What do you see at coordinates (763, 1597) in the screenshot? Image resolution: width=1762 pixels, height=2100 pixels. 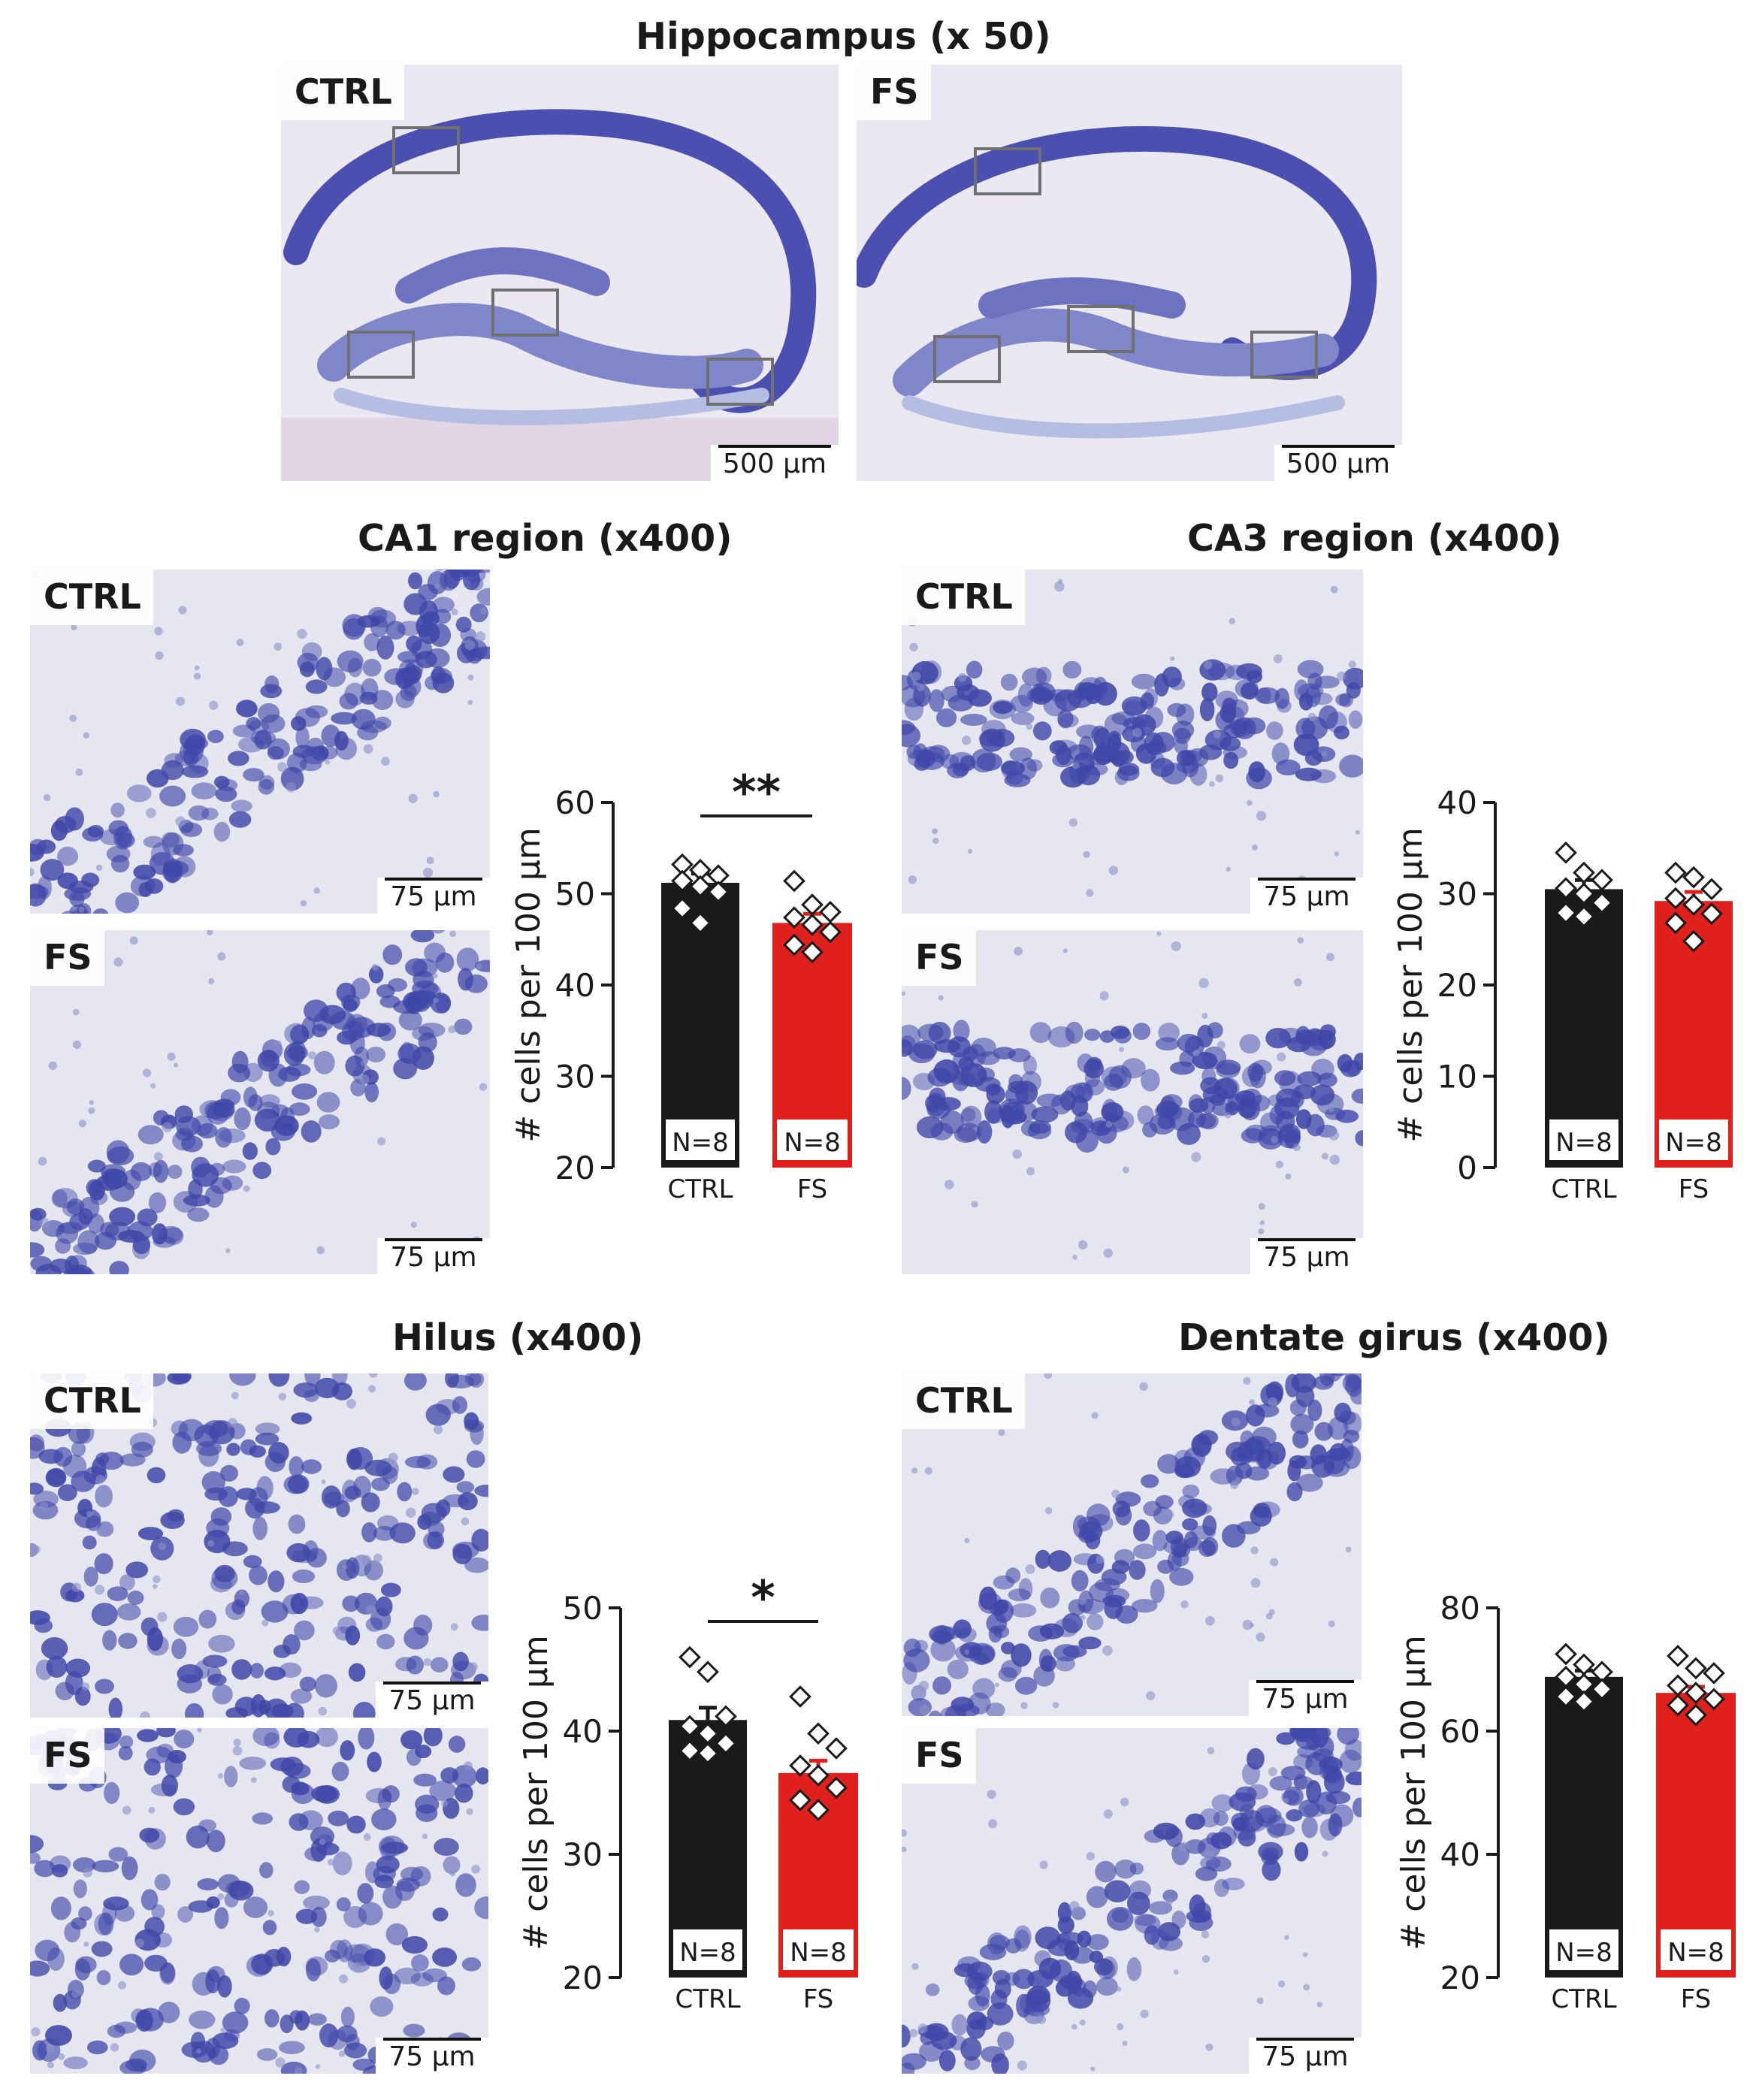 I see `significance-stars: *` at bounding box center [763, 1597].